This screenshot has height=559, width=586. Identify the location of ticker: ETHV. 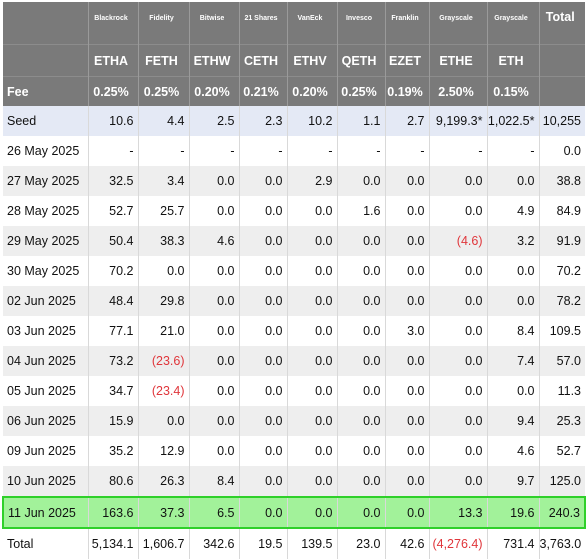
(312, 60).